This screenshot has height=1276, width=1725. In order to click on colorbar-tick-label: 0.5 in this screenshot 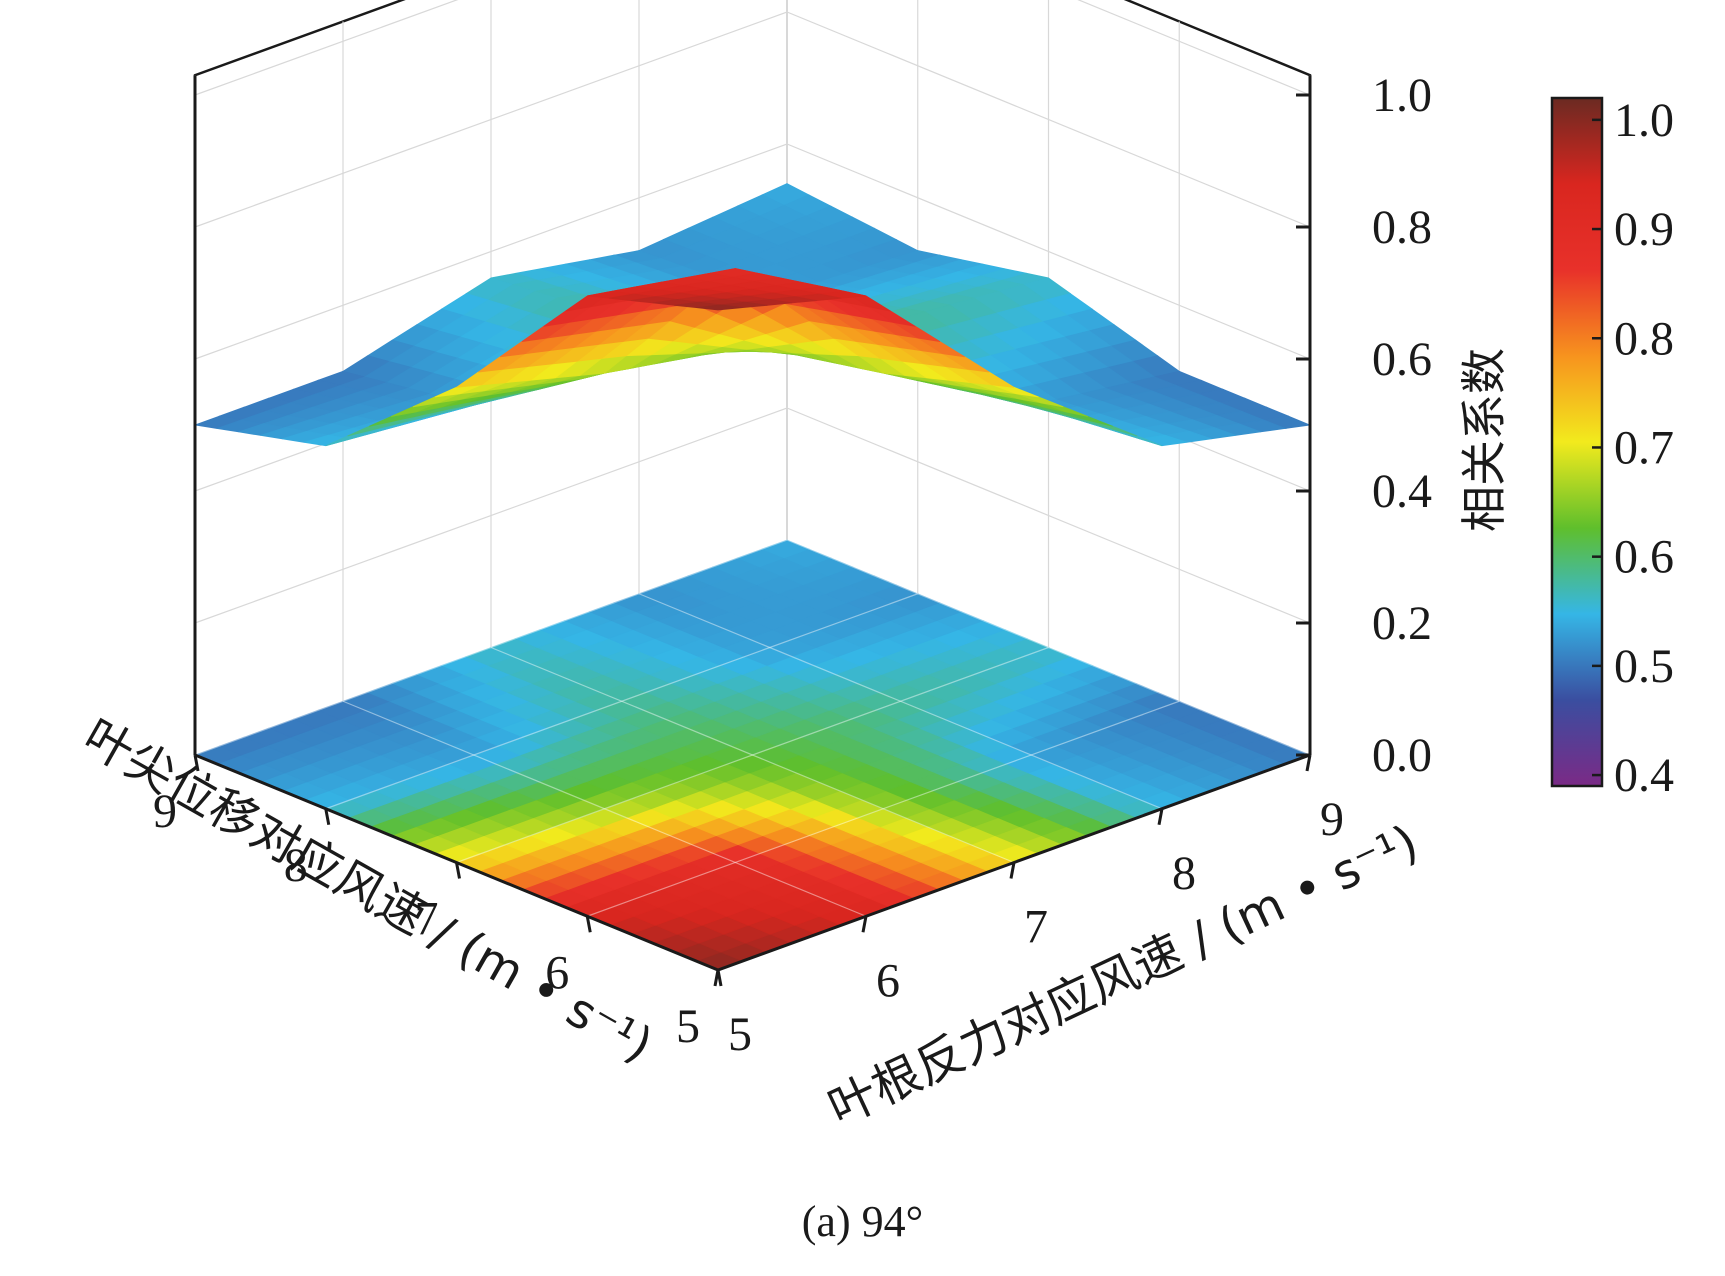, I will do `click(1644, 666)`.